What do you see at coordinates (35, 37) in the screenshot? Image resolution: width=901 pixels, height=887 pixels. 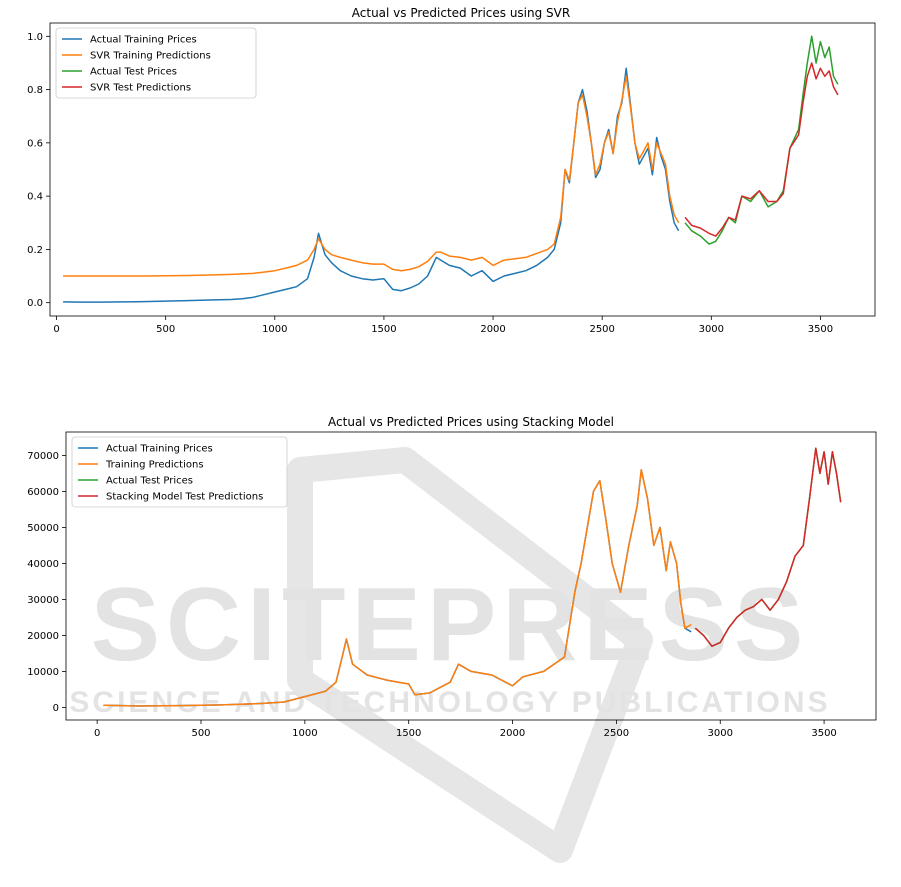 I see `svr-chart-y-tick-label: 1.0` at bounding box center [35, 37].